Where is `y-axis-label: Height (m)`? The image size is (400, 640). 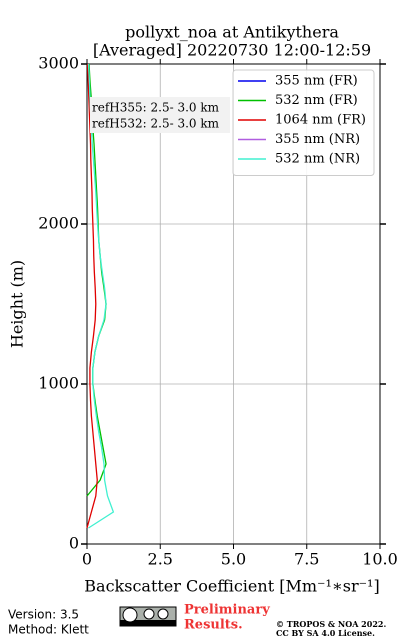
y-axis-label: Height (m) is located at coordinates (17, 304).